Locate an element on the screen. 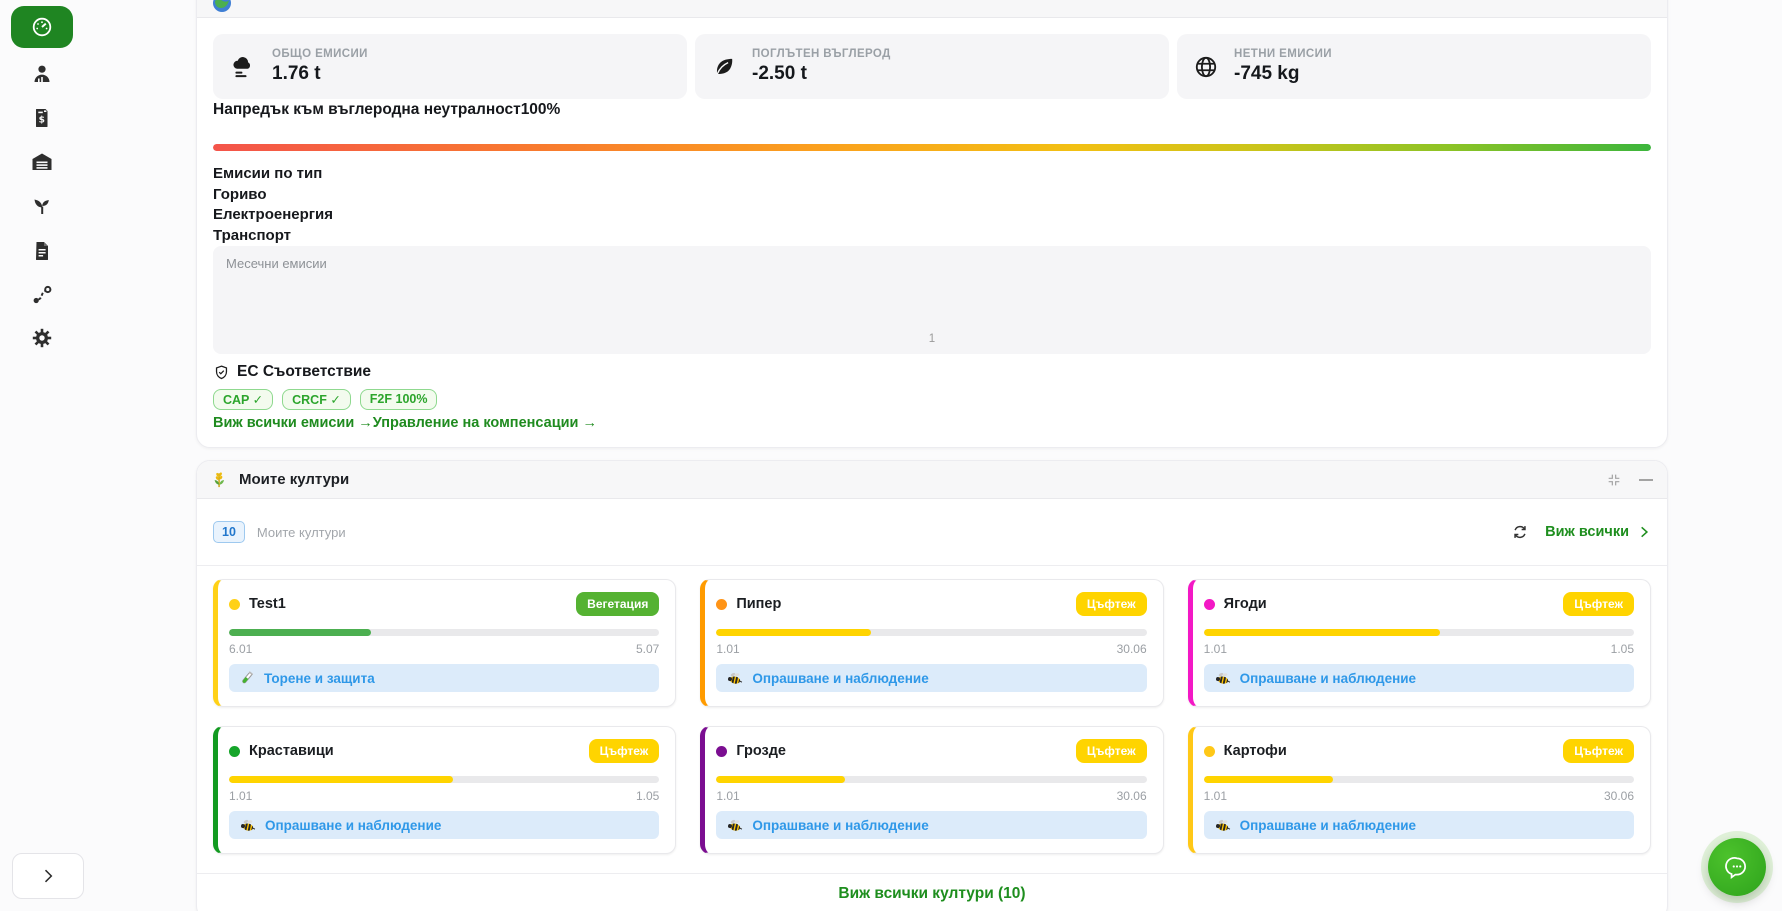 The height and width of the screenshot is (911, 1782). crop-name: Грозде is located at coordinates (761, 751).